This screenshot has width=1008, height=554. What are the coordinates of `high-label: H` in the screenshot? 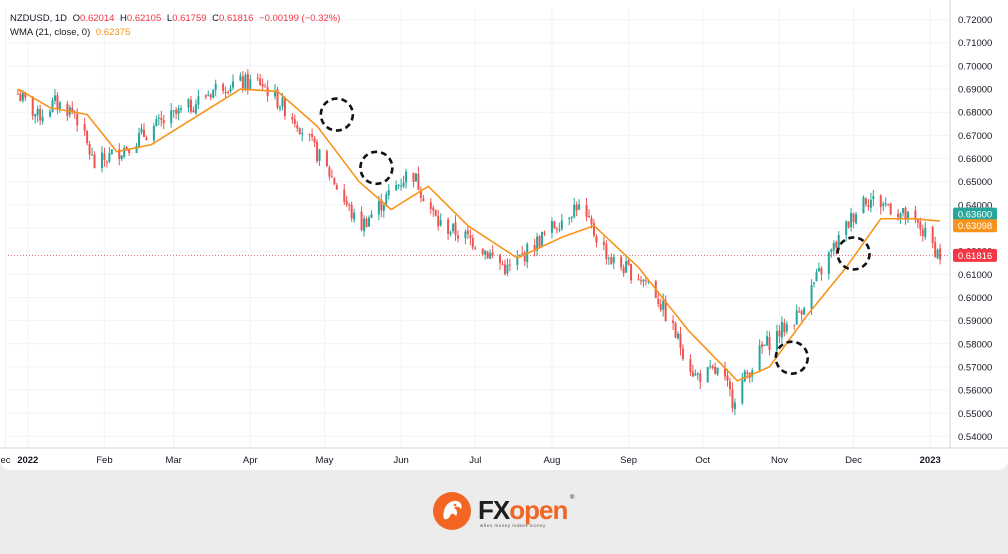 It's located at (123, 18).